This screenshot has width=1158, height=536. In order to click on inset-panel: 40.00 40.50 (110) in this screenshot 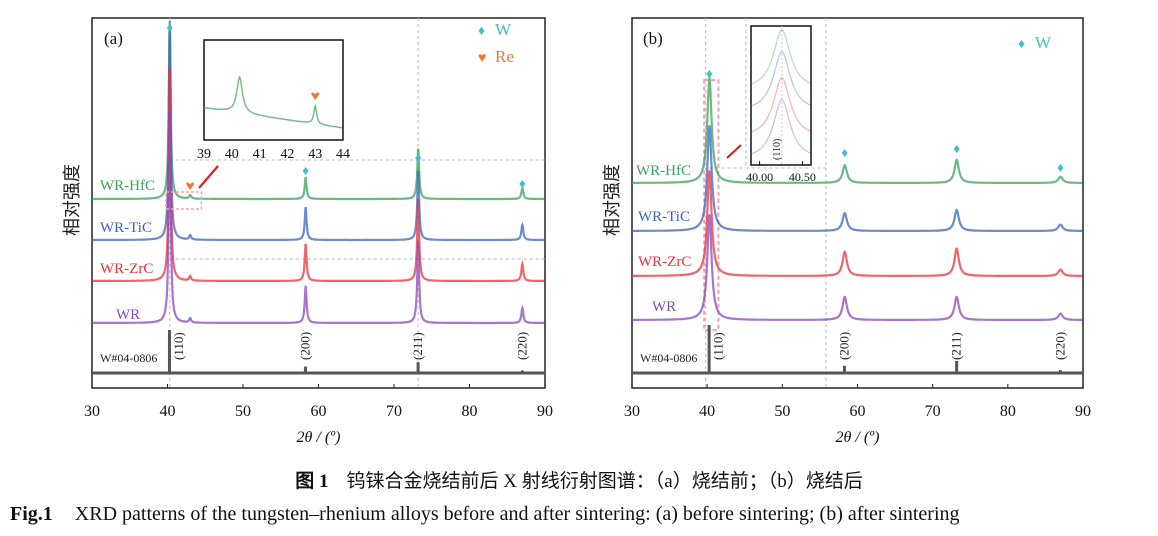, I will do `click(781, 104)`.